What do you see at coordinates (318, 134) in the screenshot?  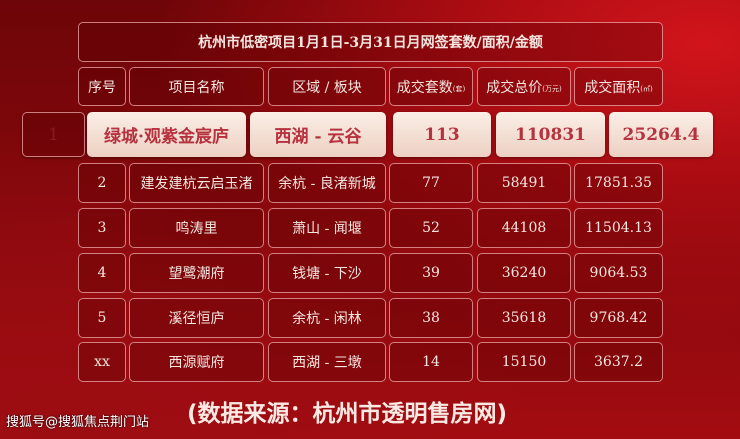 I see `highlight-district: 西湖 - 云谷` at bounding box center [318, 134].